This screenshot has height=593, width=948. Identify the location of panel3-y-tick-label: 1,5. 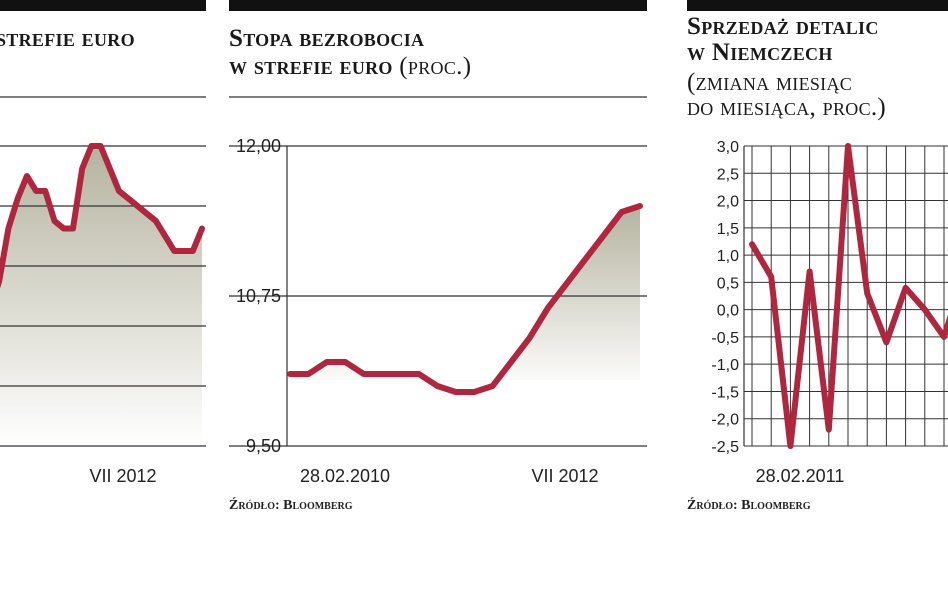
(728, 229).